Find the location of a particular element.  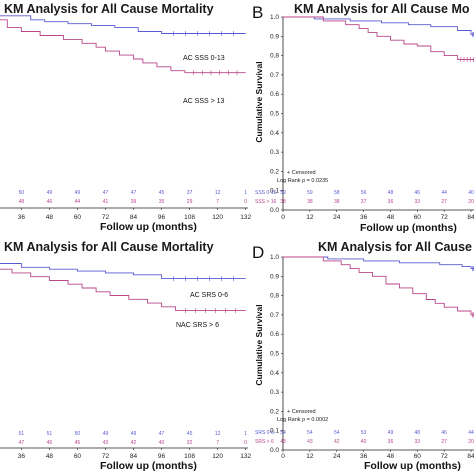

panel-d-y-tick-label: 0.2 is located at coordinates (274, 411).